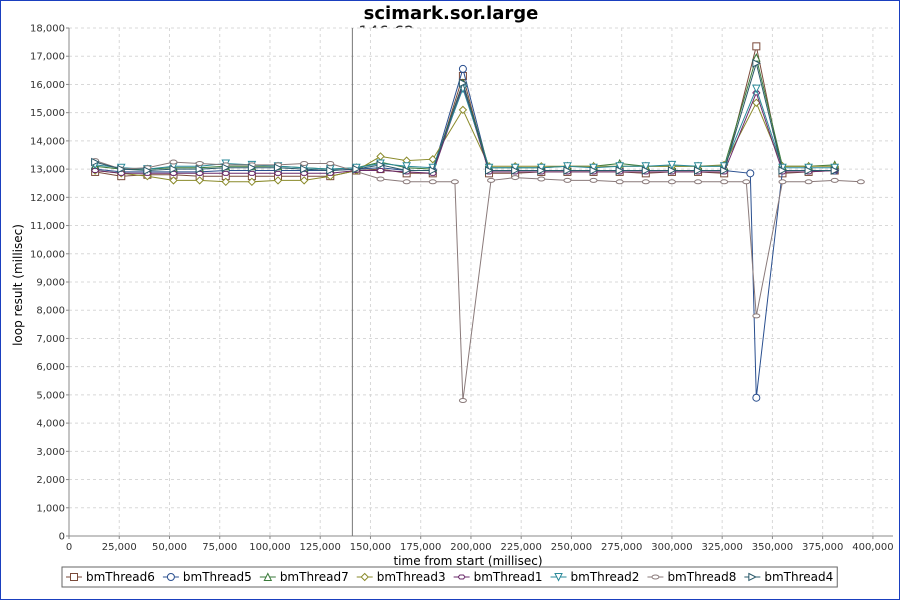  What do you see at coordinates (508, 577) in the screenshot?
I see `legend-label: bmThread1` at bounding box center [508, 577].